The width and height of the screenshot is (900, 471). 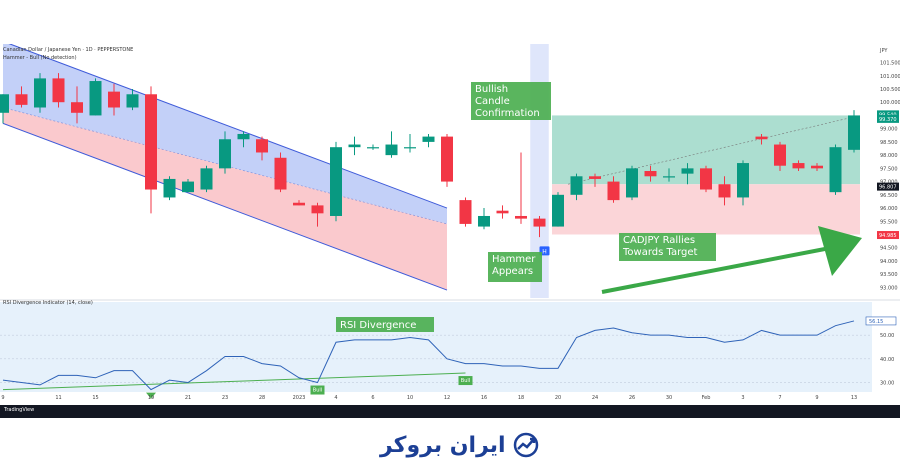 What do you see at coordinates (706, 398) in the screenshot?
I see `date-tick-label: Feb` at bounding box center [706, 398].